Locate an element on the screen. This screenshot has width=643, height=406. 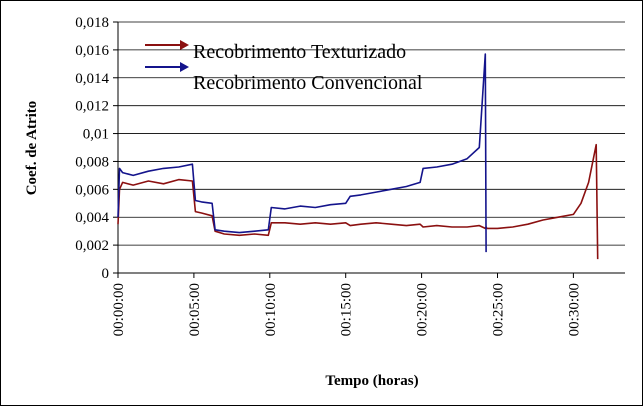
x-tick-label: 00:25:00 is located at coordinates (498, 309).